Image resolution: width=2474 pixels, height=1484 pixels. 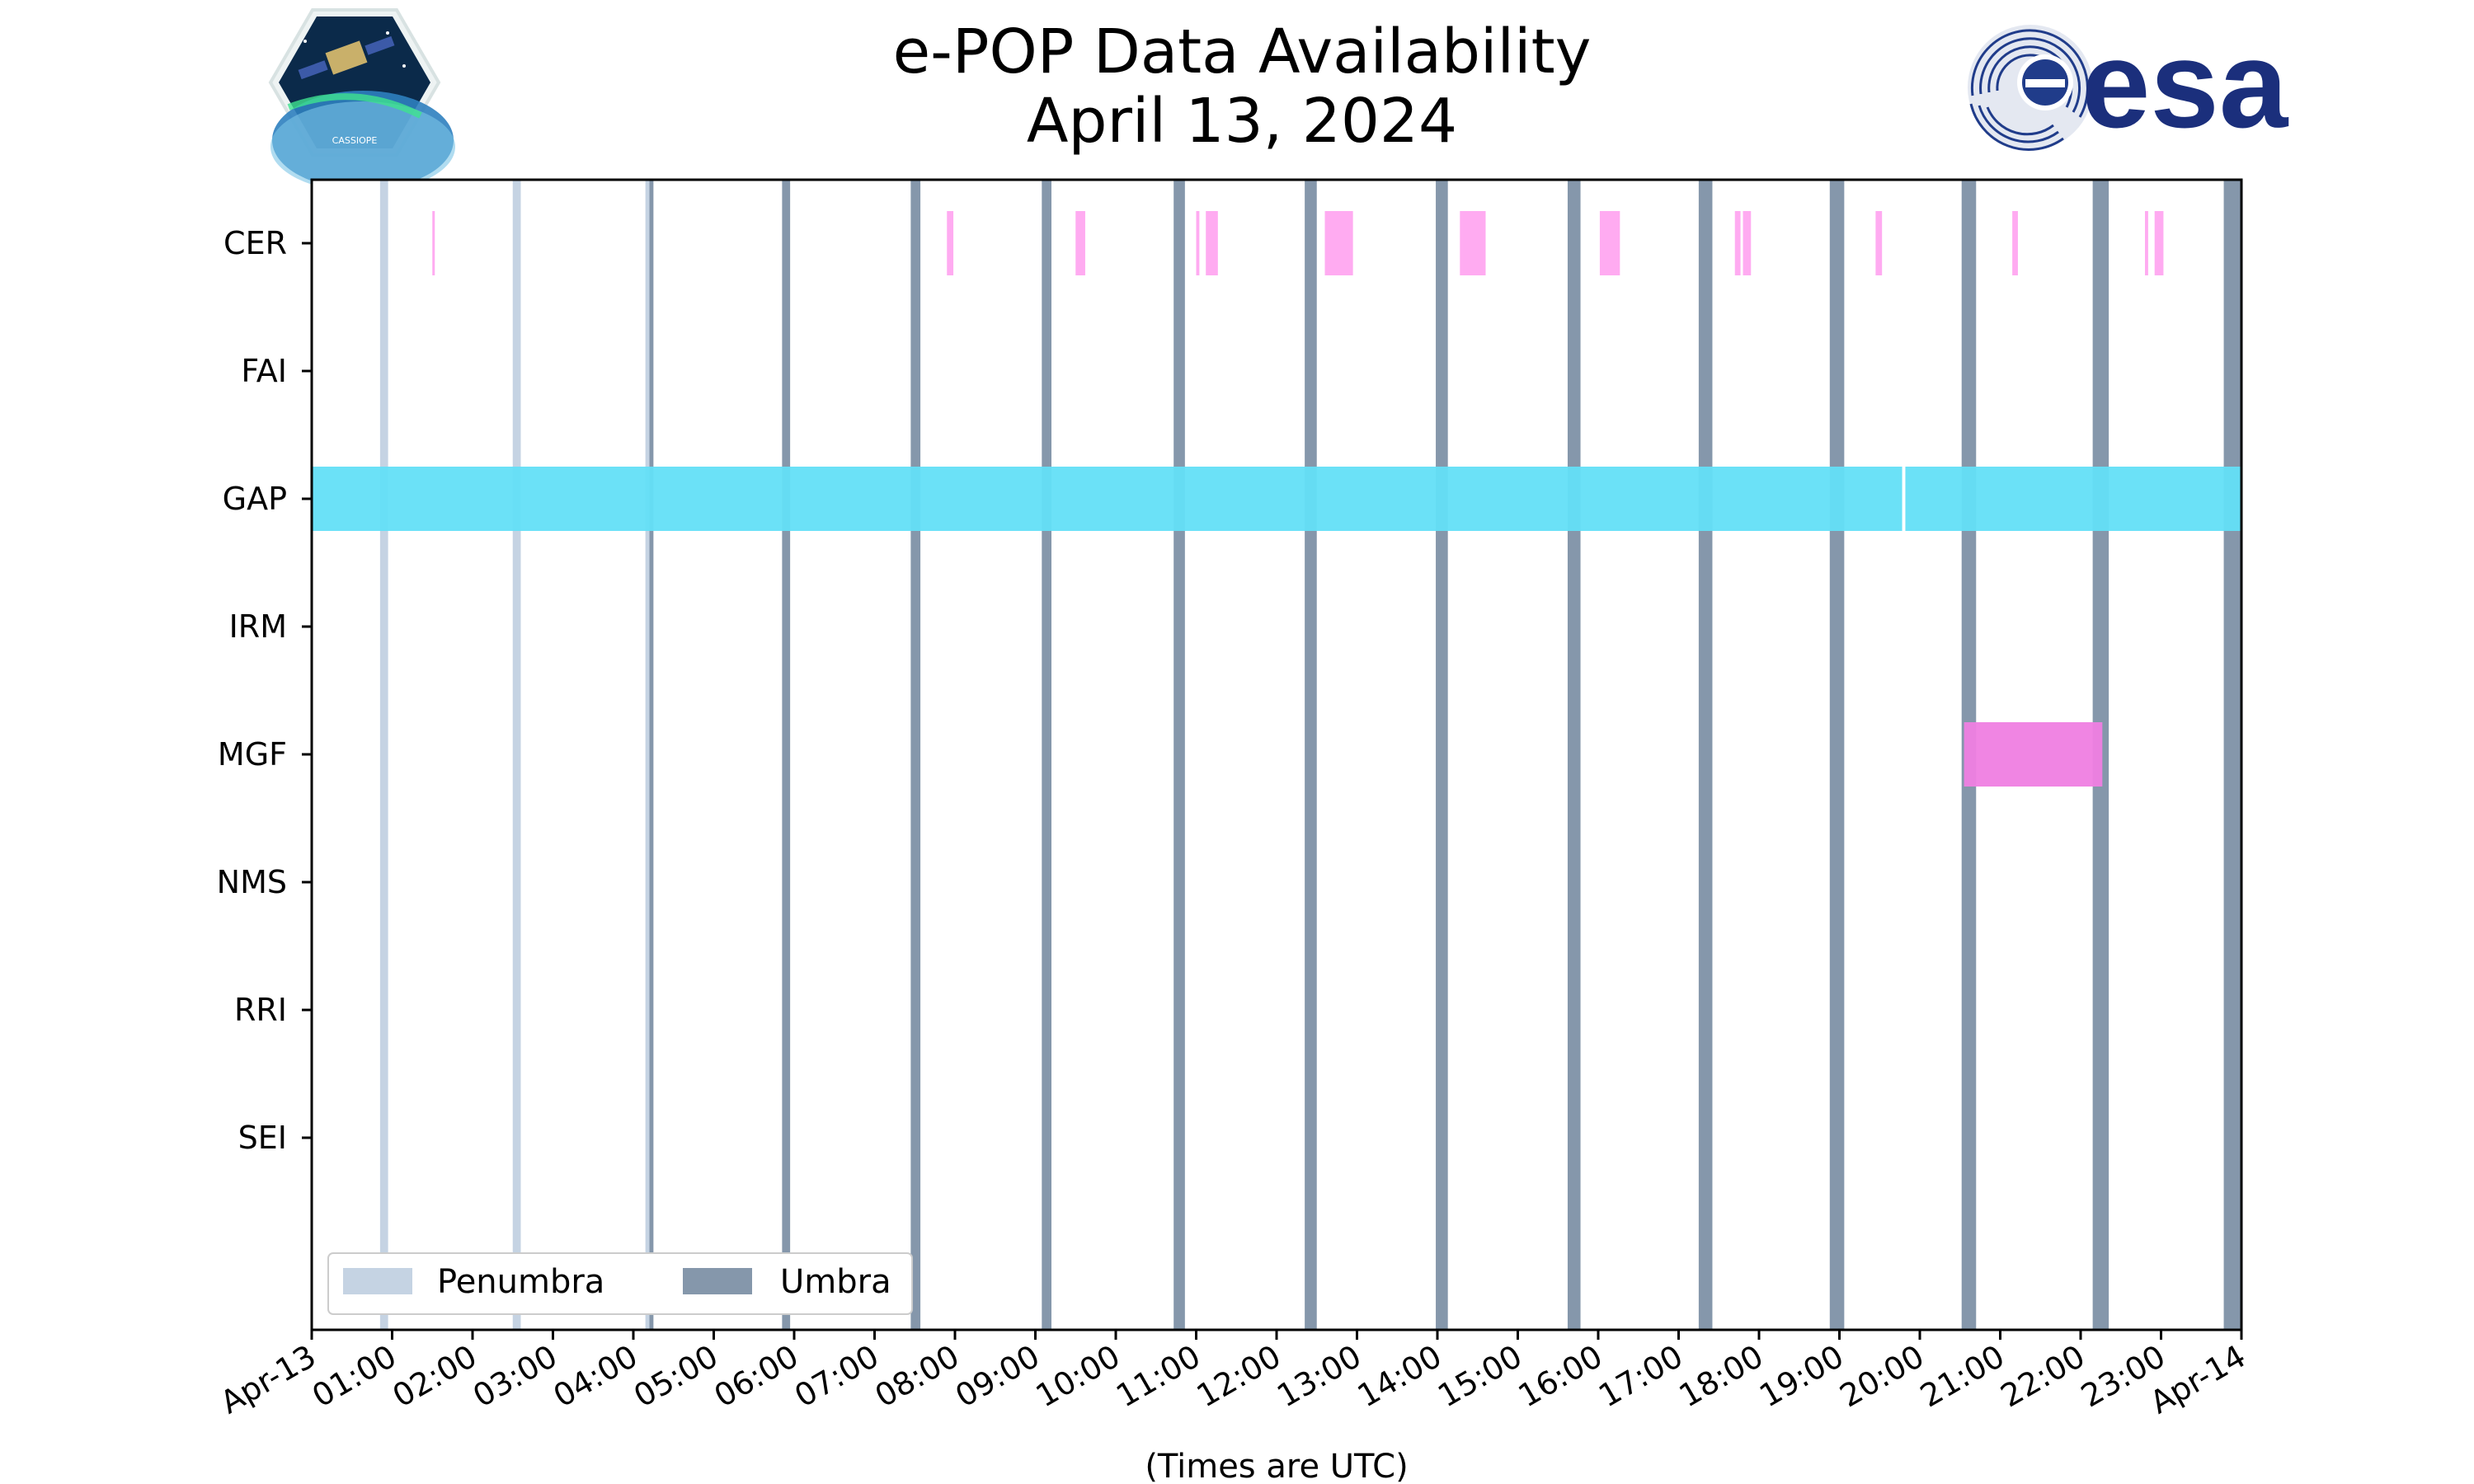 What do you see at coordinates (252, 754) in the screenshot?
I see `y-tick-label: MGF` at bounding box center [252, 754].